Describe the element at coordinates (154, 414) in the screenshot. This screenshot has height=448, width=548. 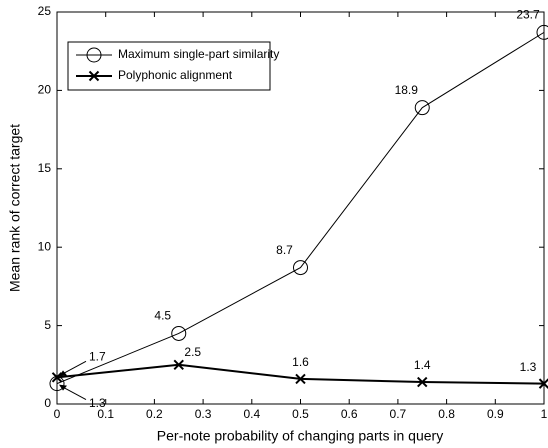
I see `x-tick-label: 0.2` at that location.